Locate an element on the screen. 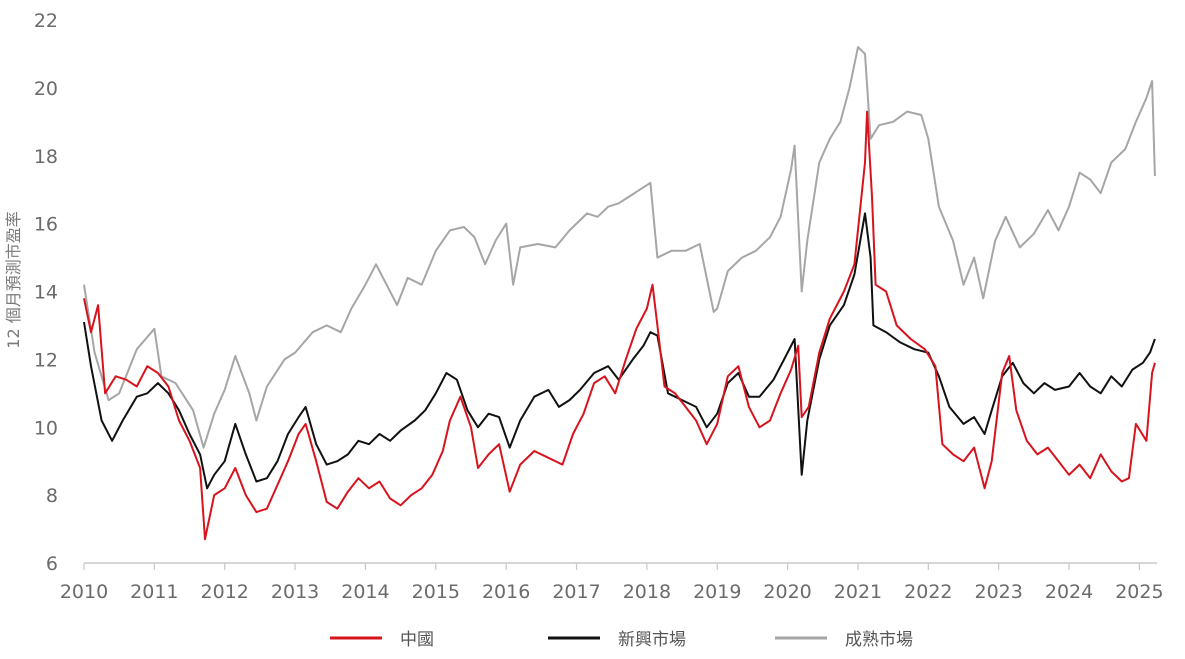 The image size is (1185, 659). x-tick-label: 2015 is located at coordinates (436, 592).